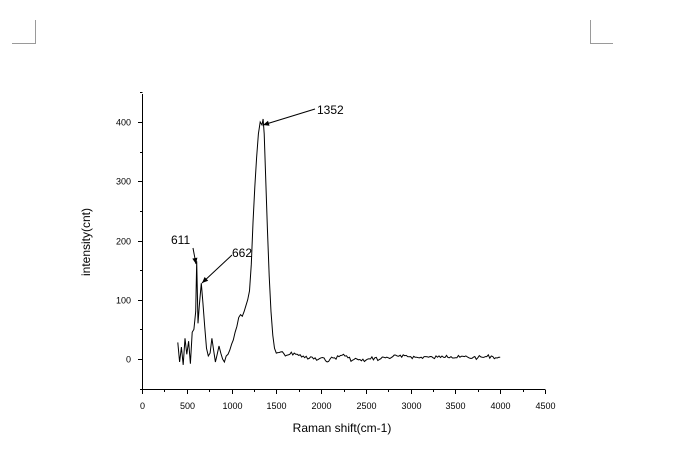  I want to click on y-tick-label: 400, so click(123, 123).